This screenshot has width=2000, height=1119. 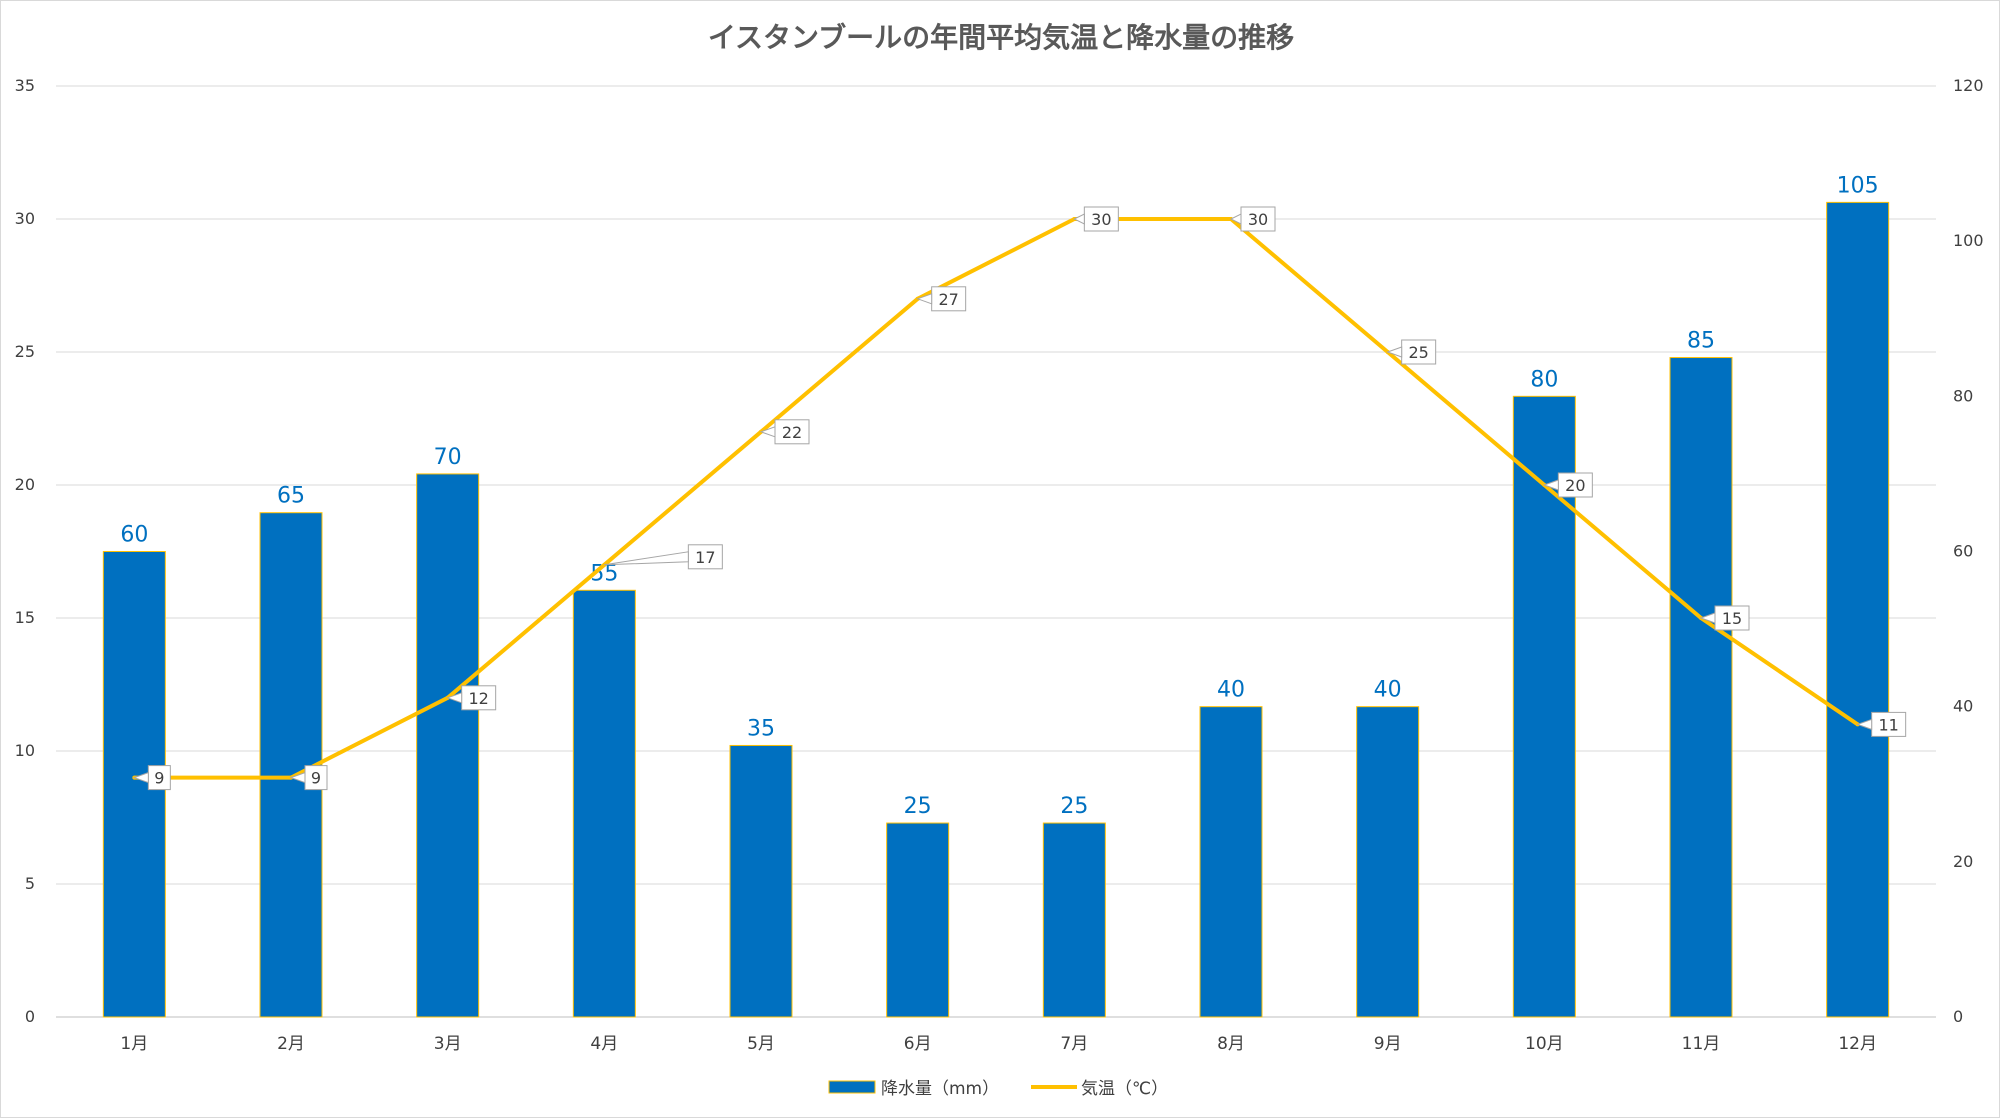 I want to click on right-axis-tick-label: 40, so click(x=1963, y=706).